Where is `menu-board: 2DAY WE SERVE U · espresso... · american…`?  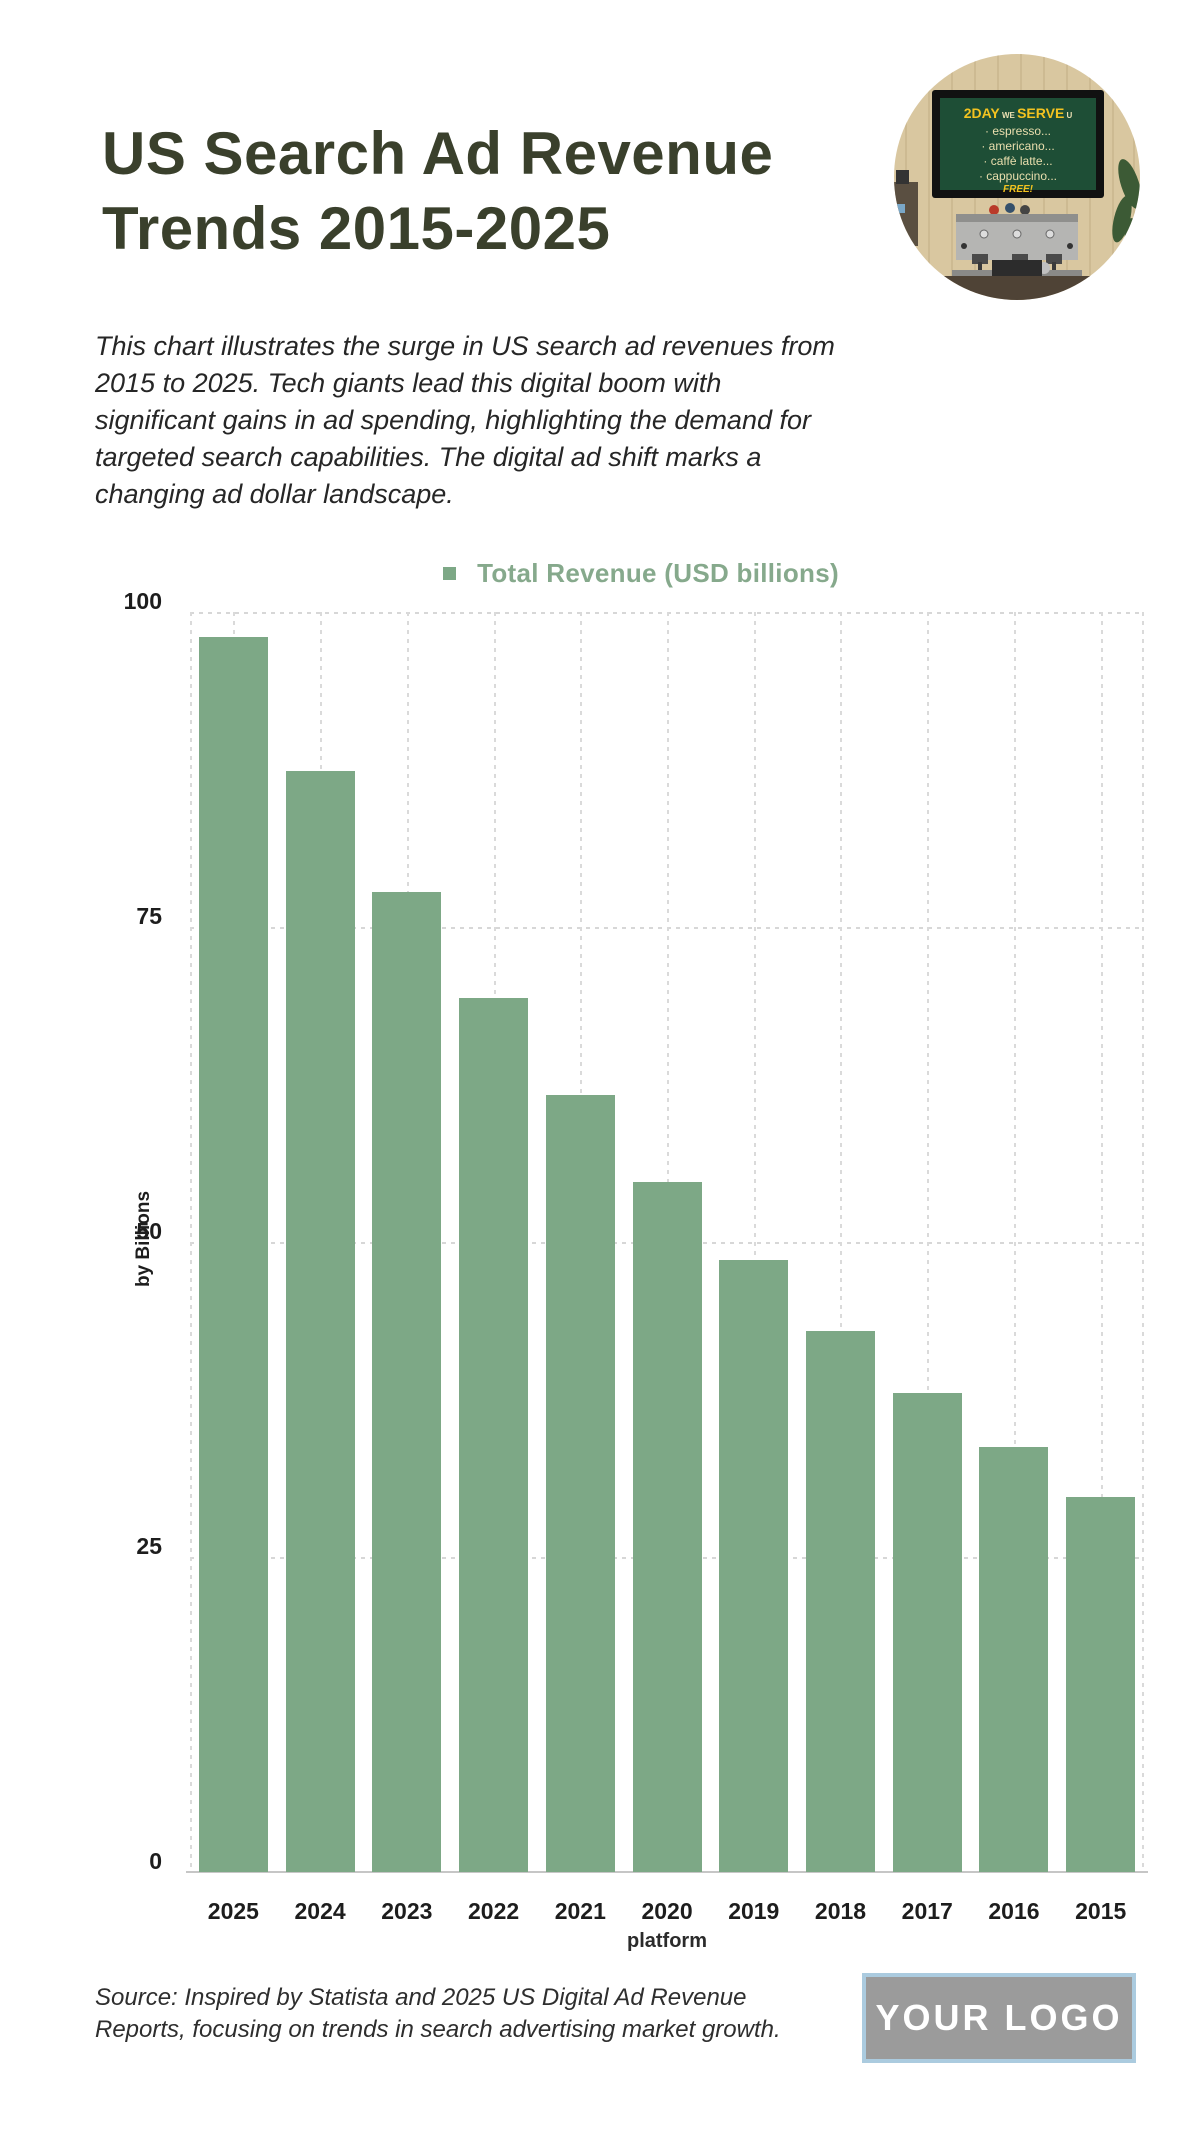 menu-board: 2DAY WE SERVE U · espresso... · american… is located at coordinates (1018, 144).